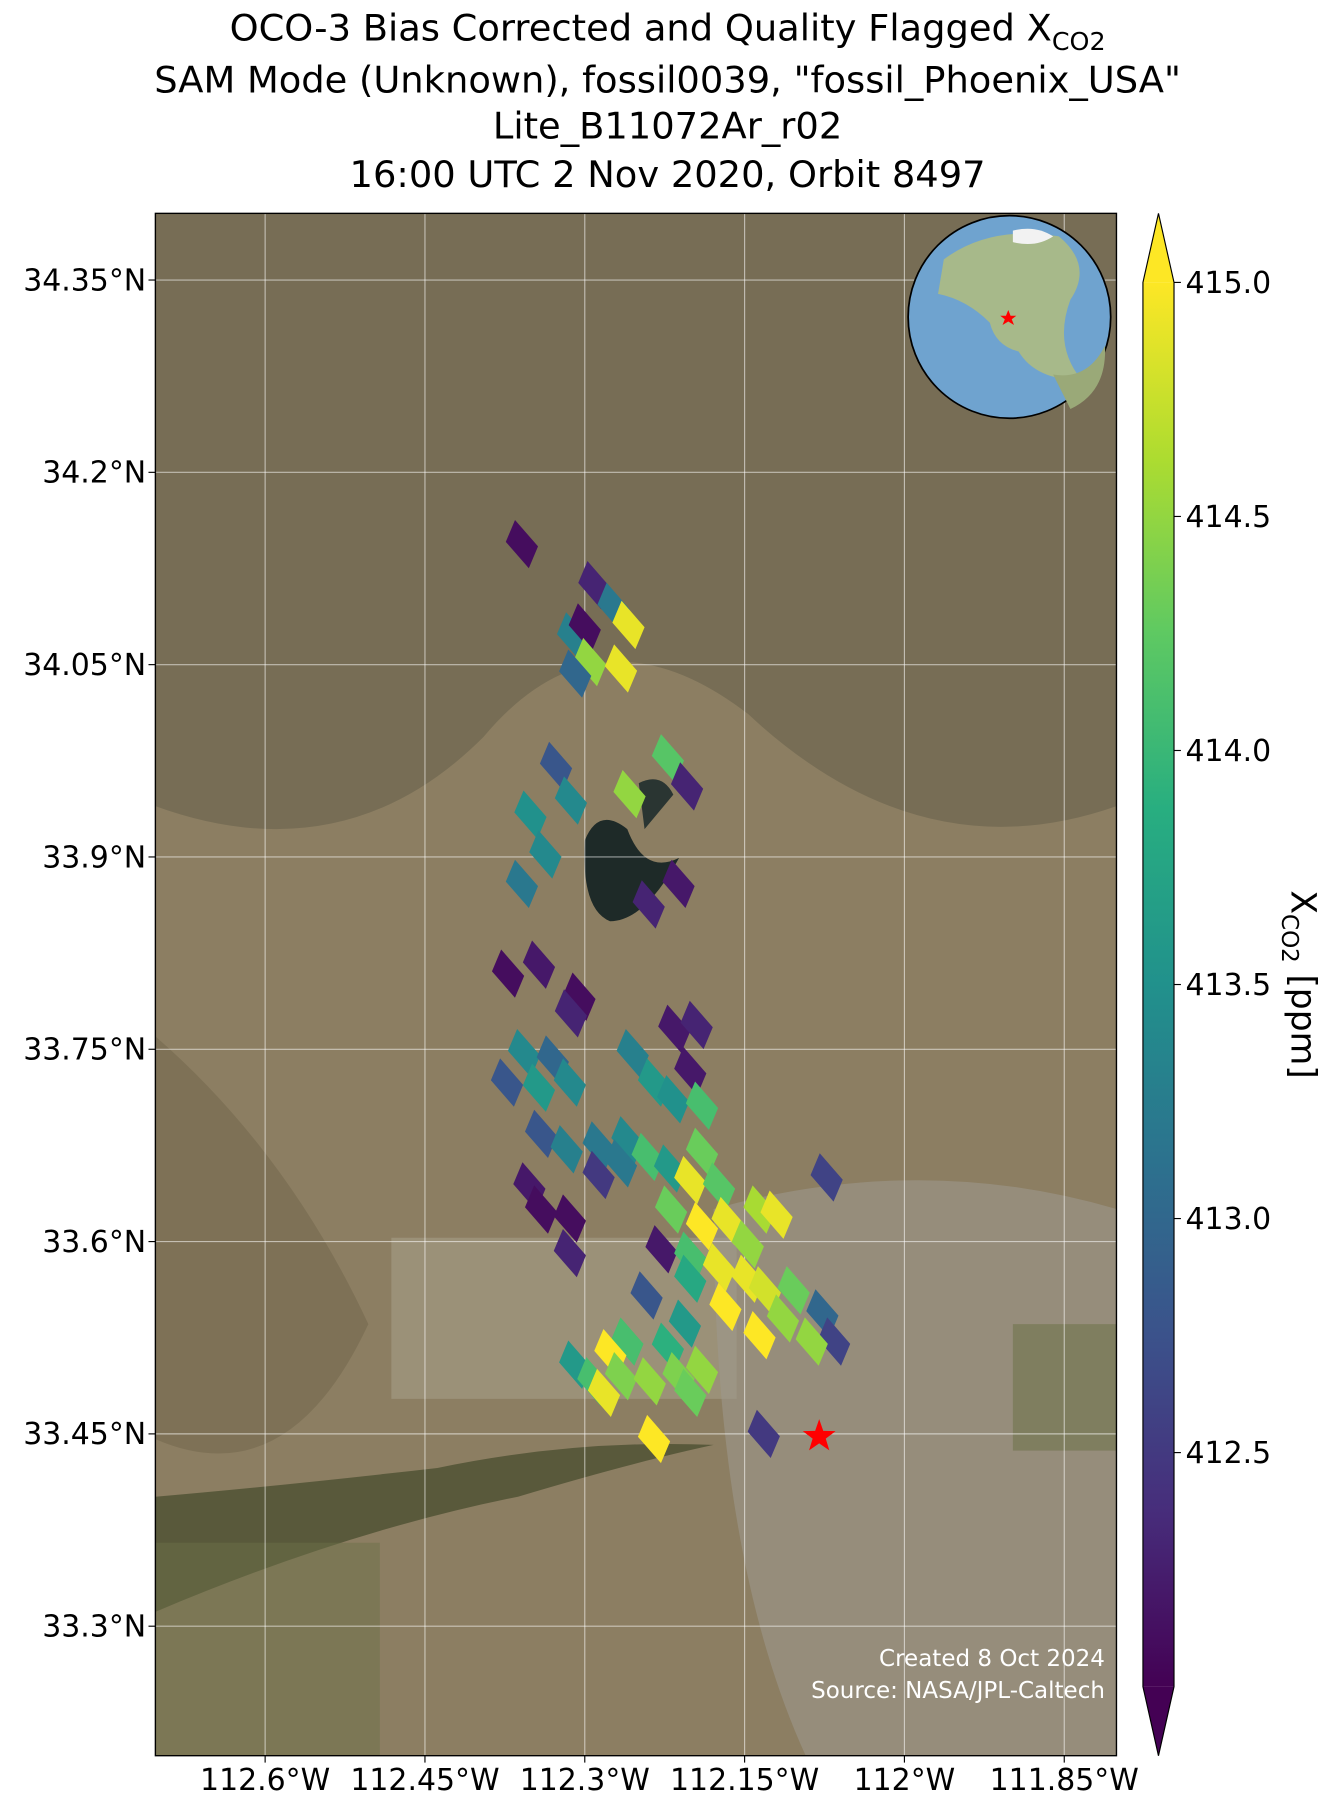  I want to click on colorbar-tick-label: 413.0, so click(1229, 1219).